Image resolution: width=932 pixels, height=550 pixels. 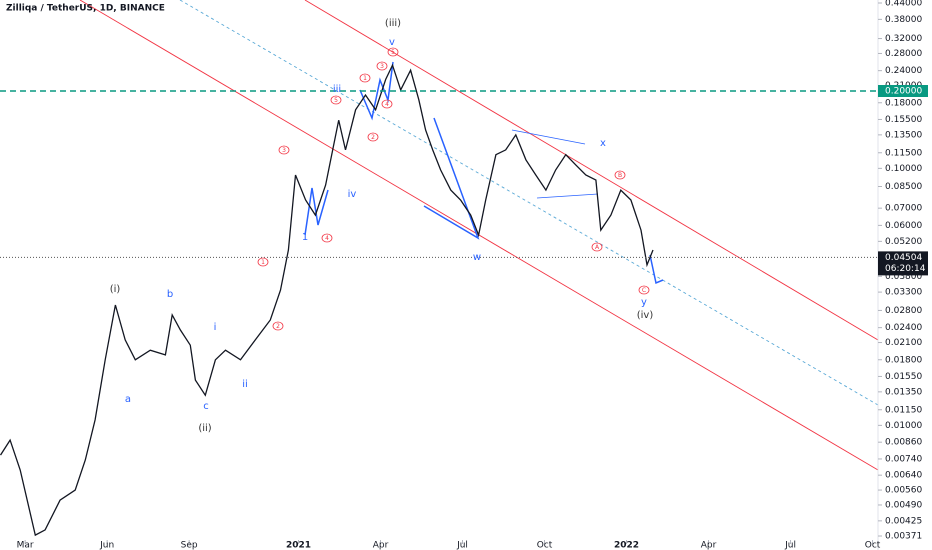 What do you see at coordinates (903, 343) in the screenshot?
I see `y-tick-label: 0.02100` at bounding box center [903, 343].